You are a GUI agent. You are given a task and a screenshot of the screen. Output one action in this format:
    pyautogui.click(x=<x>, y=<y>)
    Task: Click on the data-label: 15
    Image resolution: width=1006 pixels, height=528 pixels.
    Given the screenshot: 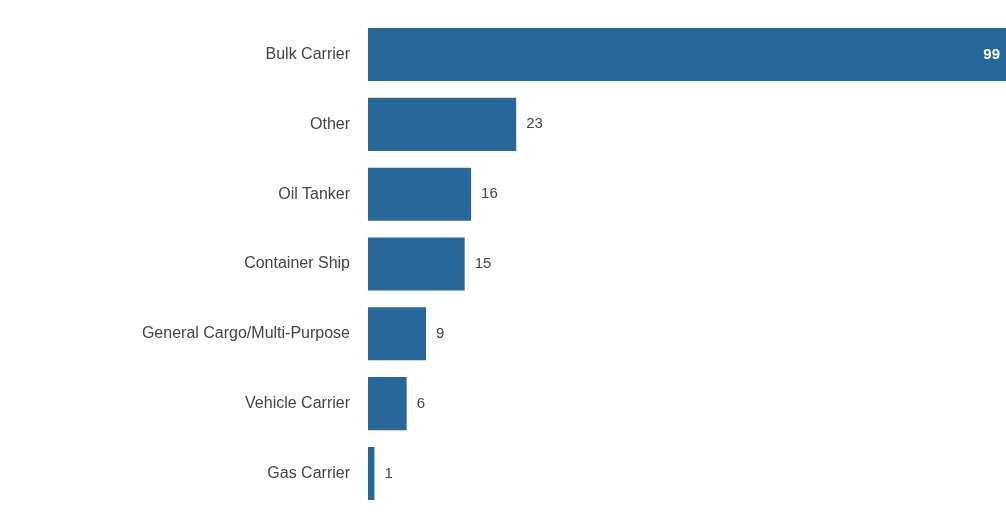 What is the action you would take?
    pyautogui.click(x=483, y=263)
    